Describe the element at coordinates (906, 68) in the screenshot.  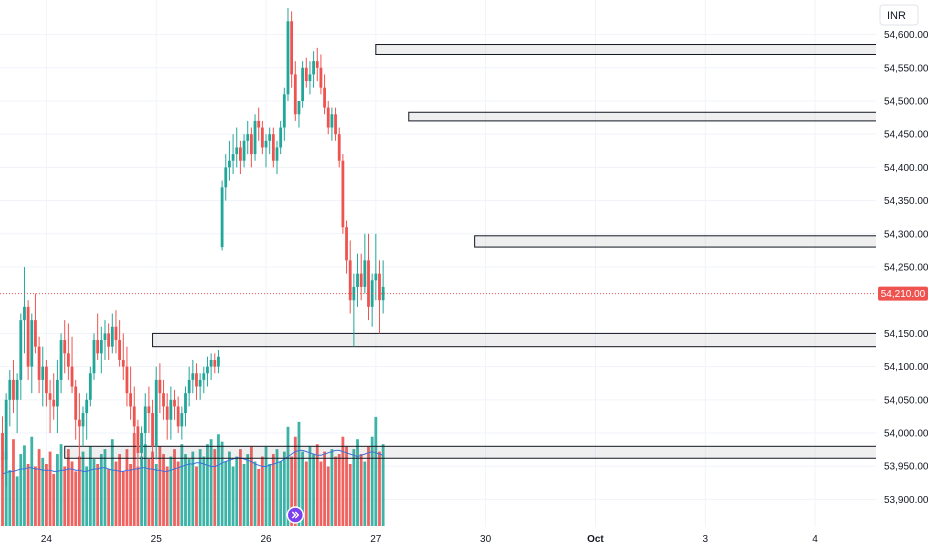
I see `price-tick-label: 54,550.00` at that location.